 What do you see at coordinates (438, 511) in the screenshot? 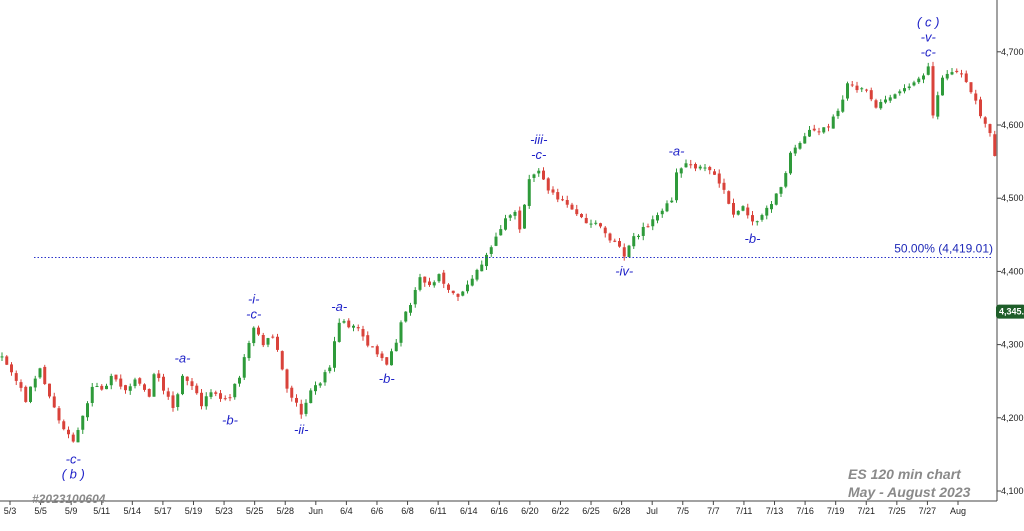
I see `x-tick-label: 6/11` at bounding box center [438, 511].